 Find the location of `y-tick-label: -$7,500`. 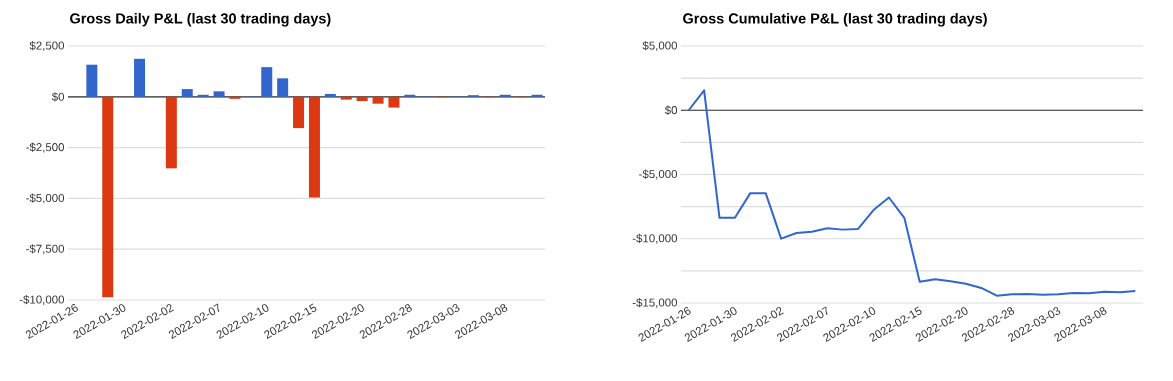

y-tick-label: -$7,500 is located at coordinates (45, 249).